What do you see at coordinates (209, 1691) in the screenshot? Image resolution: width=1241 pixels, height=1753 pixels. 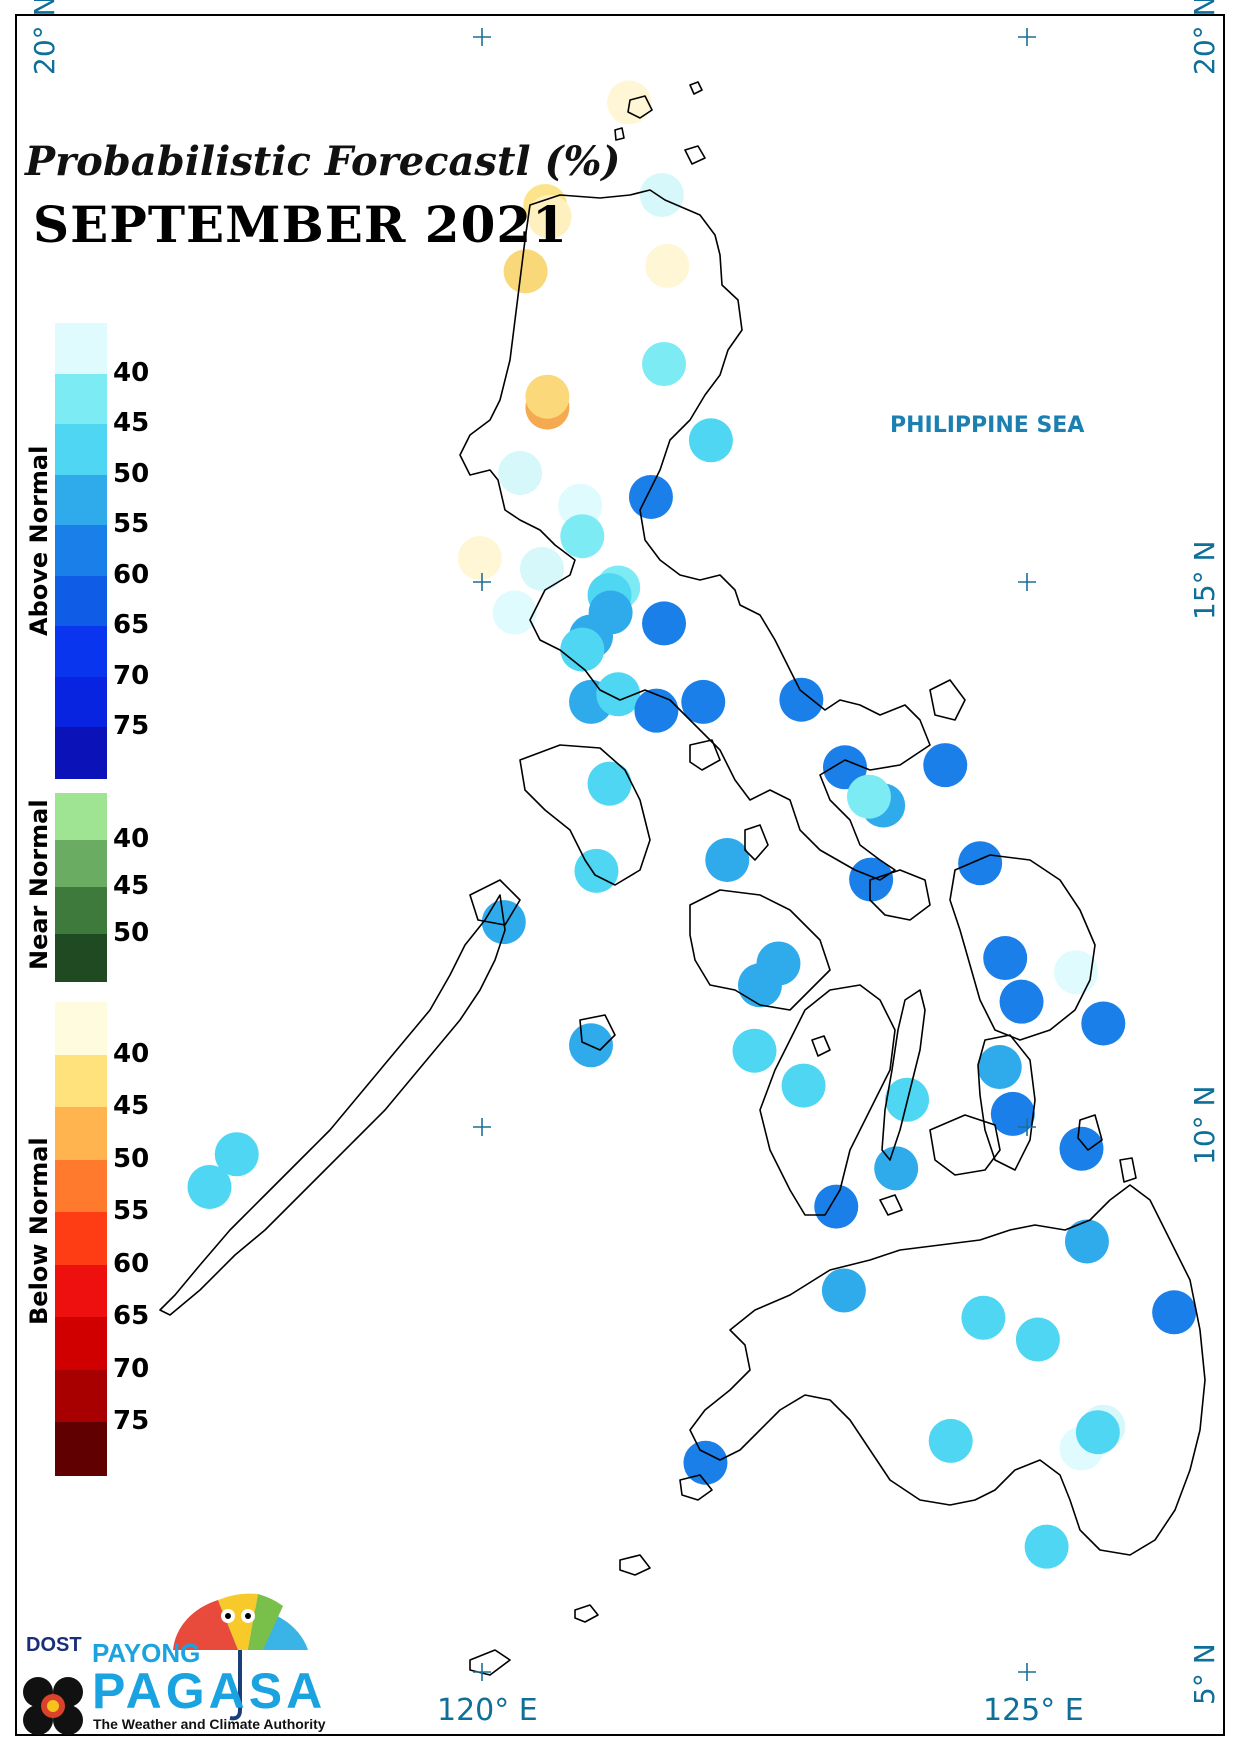 I see `logo-pagasa: PAGASA` at bounding box center [209, 1691].